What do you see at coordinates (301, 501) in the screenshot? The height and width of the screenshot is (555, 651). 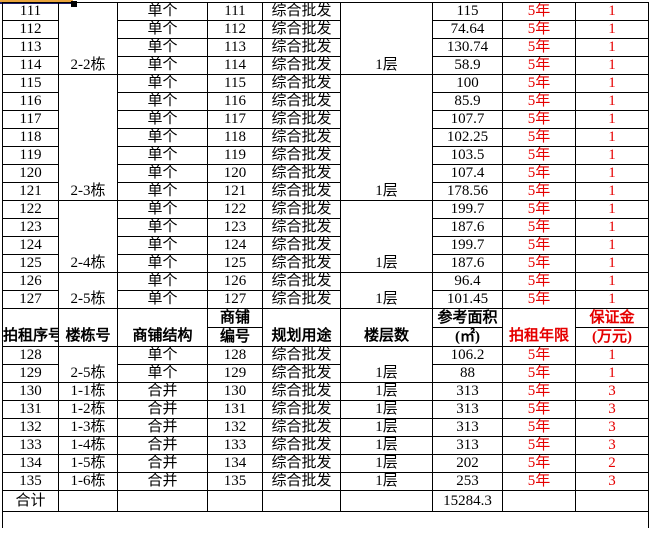 I see `cell-use` at bounding box center [301, 501].